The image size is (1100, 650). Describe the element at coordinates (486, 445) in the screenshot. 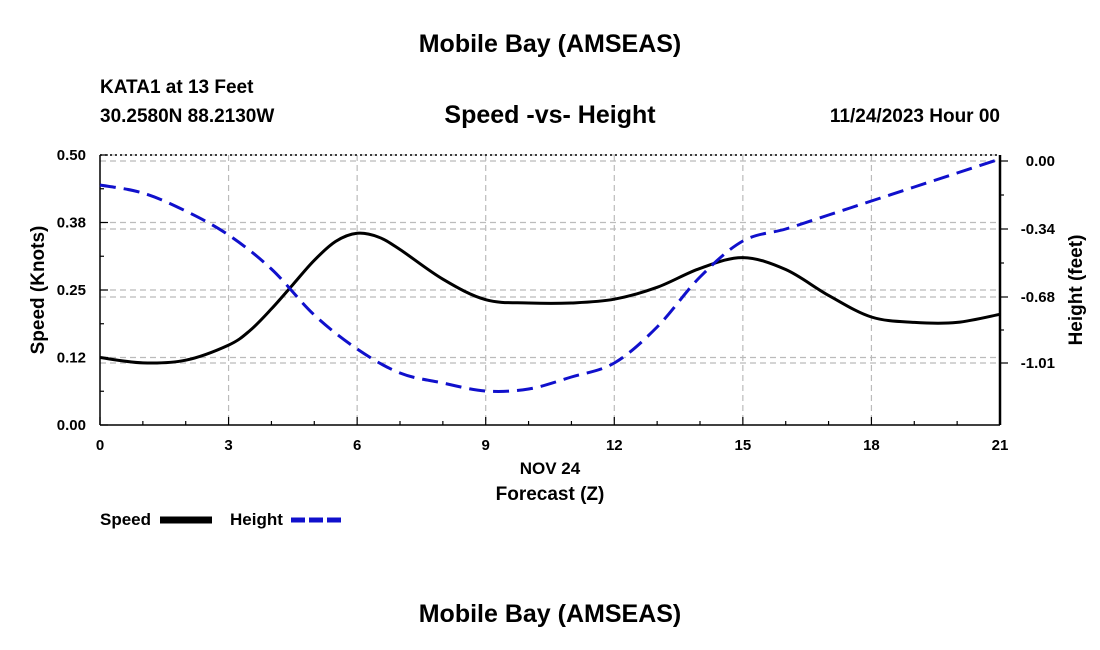

I see `x-tick-label: 9` at that location.